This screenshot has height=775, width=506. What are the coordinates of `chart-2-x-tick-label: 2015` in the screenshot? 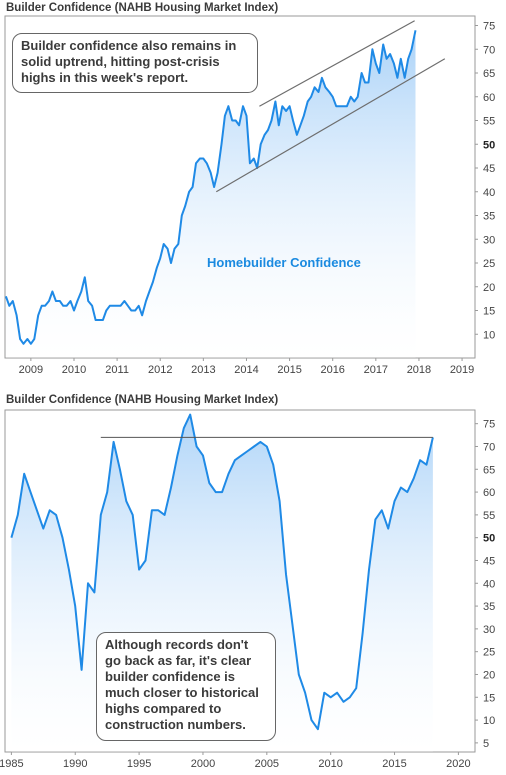 It's located at (394, 764).